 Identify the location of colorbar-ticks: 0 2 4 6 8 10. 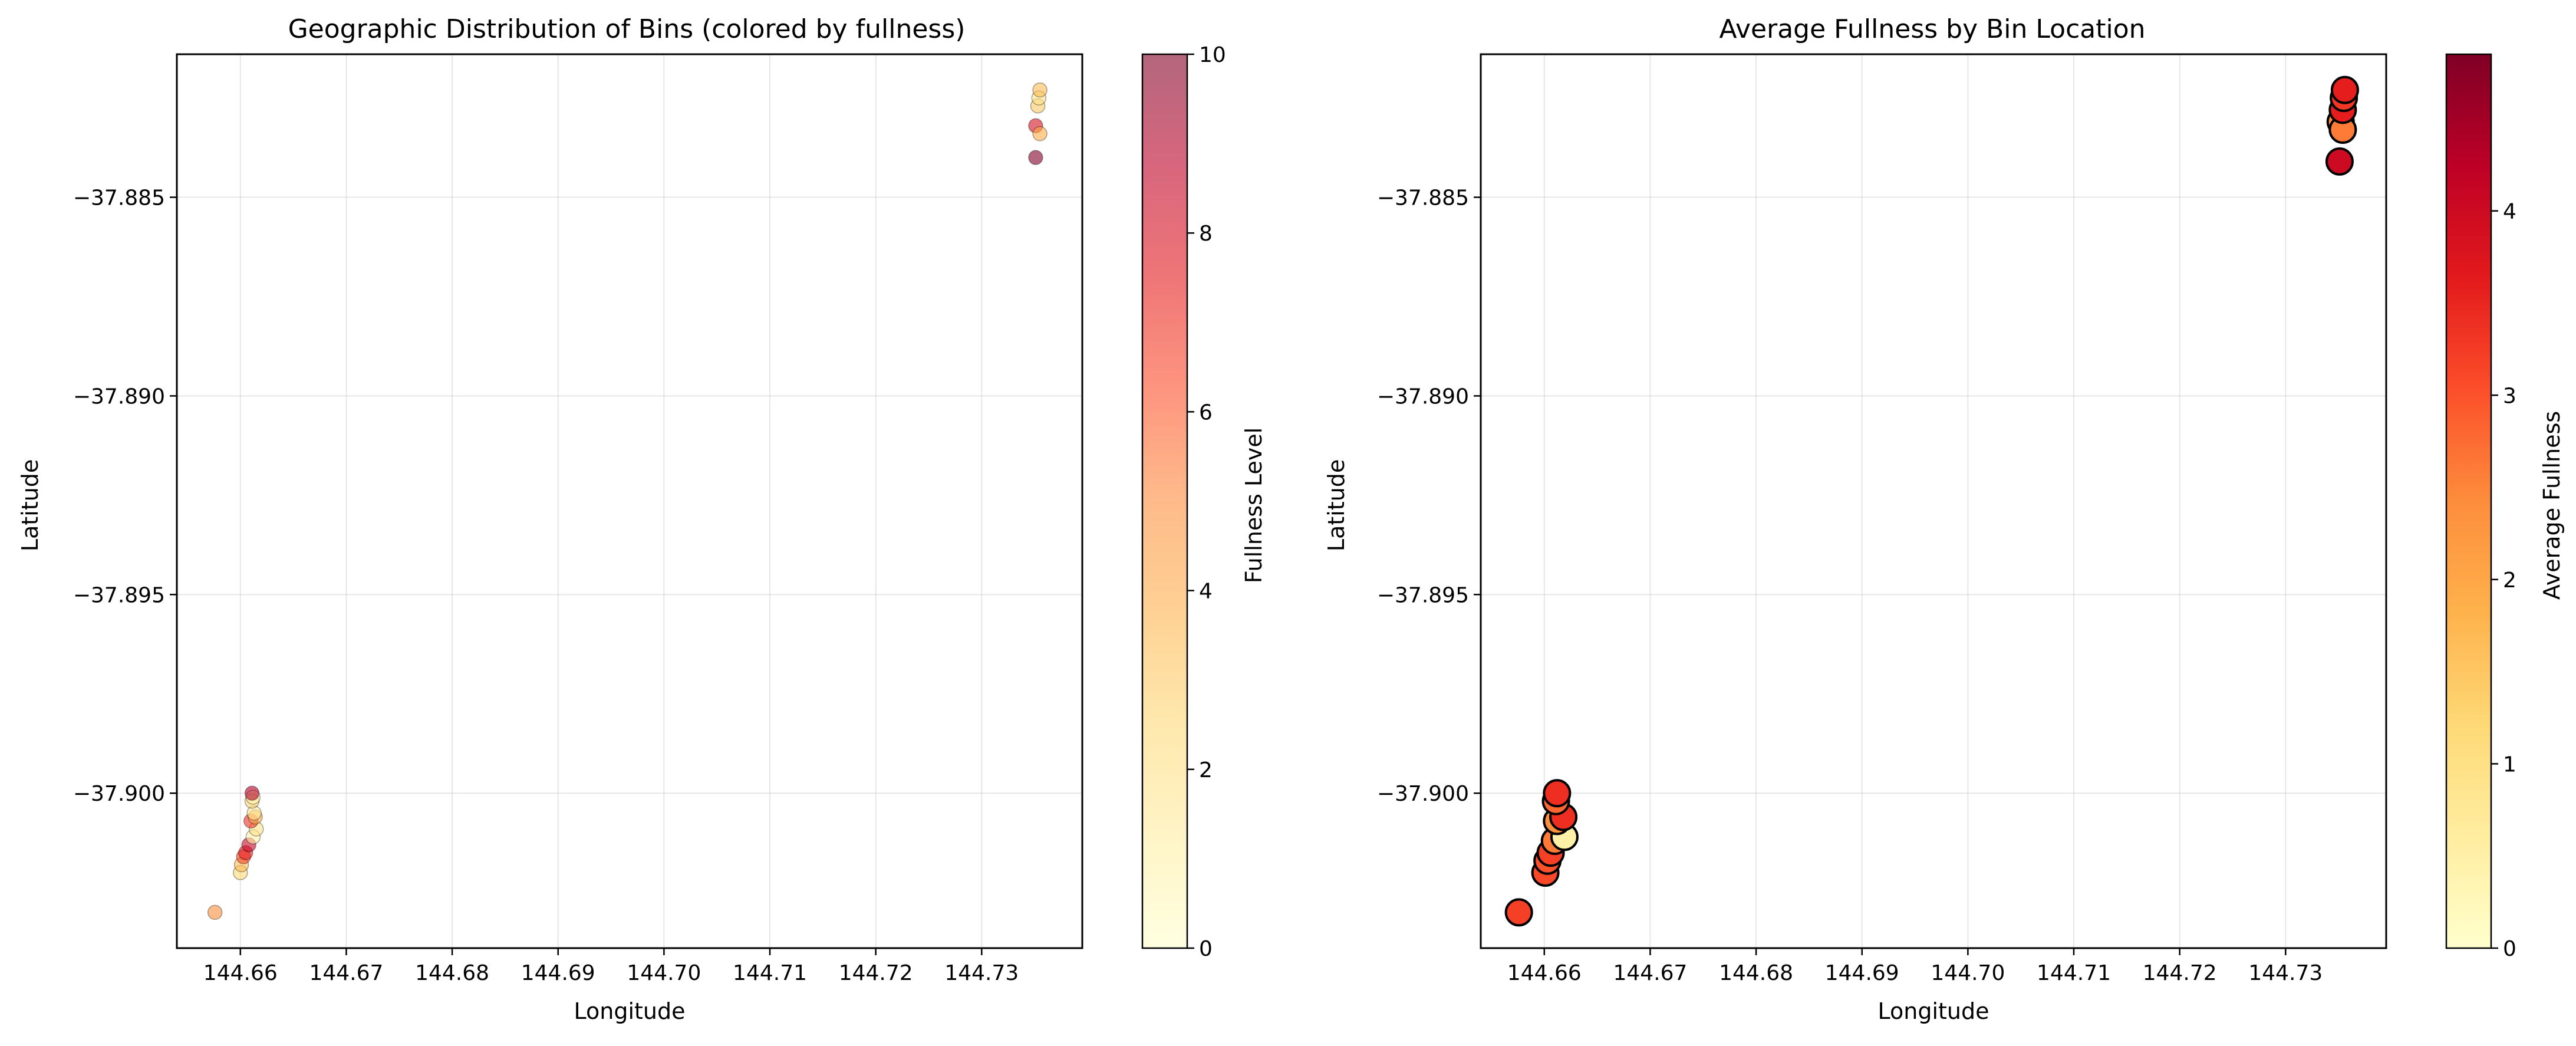
(1206, 502).